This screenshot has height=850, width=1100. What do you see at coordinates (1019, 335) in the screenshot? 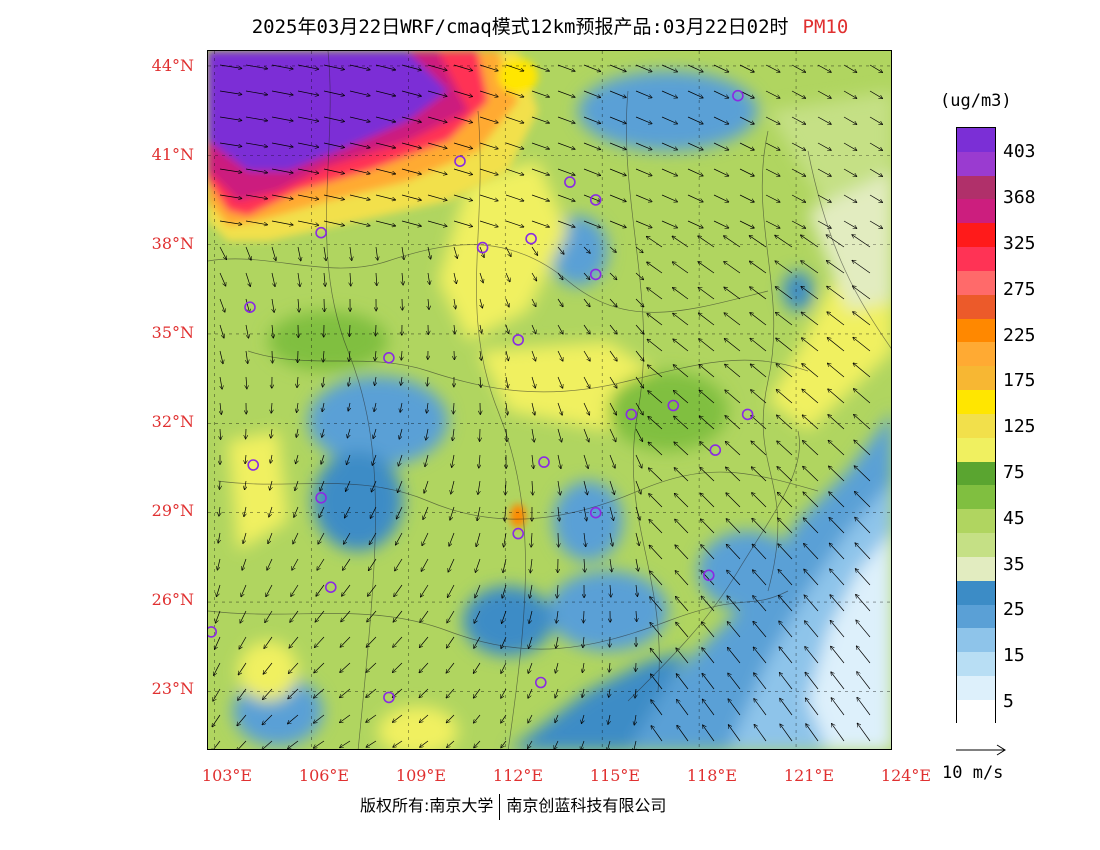
I see `colorbar-label-225: 225` at bounding box center [1019, 335].